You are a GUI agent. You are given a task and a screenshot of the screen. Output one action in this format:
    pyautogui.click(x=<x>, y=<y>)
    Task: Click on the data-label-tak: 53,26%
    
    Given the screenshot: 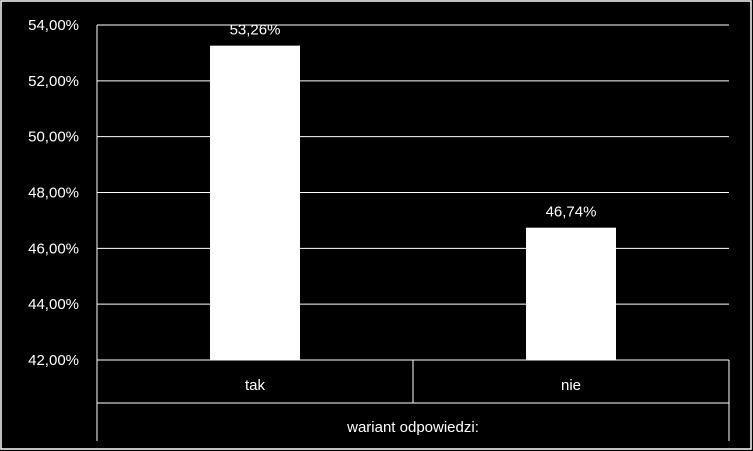 What is the action you would take?
    pyautogui.click(x=255, y=30)
    